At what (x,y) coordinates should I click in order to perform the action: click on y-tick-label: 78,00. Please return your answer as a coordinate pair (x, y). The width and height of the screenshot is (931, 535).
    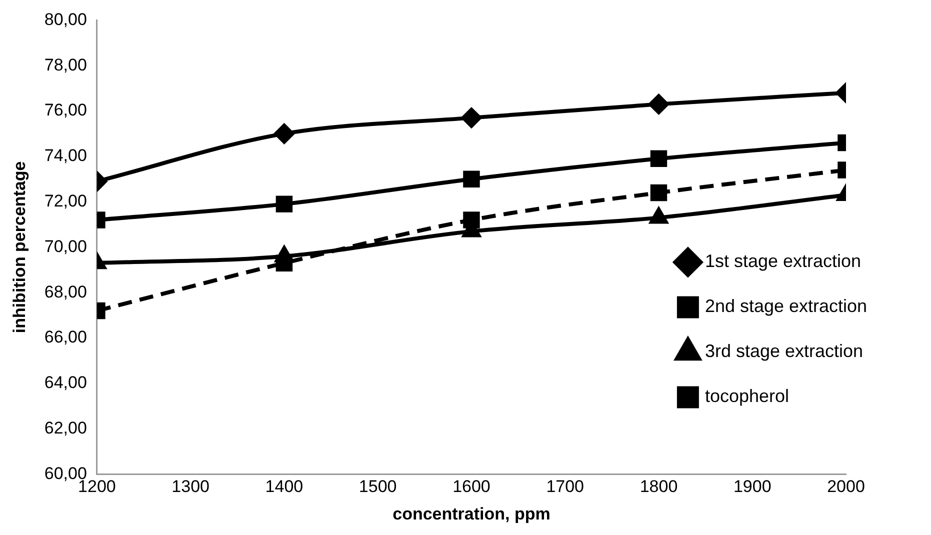
    Looking at the image, I should click on (65, 64).